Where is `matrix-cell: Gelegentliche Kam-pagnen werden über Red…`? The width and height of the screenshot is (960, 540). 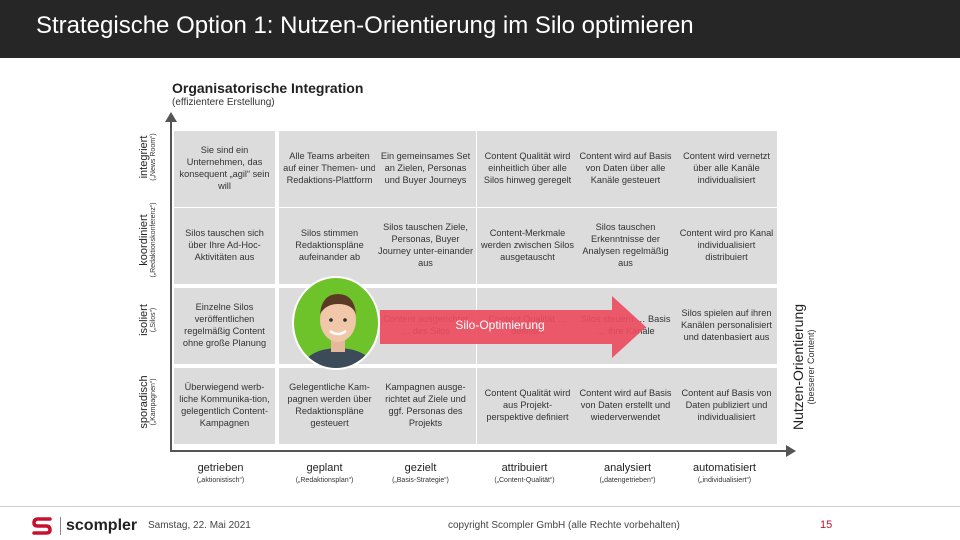 matrix-cell: Gelegentliche Kam-pagnen werden über Red… is located at coordinates (329, 406).